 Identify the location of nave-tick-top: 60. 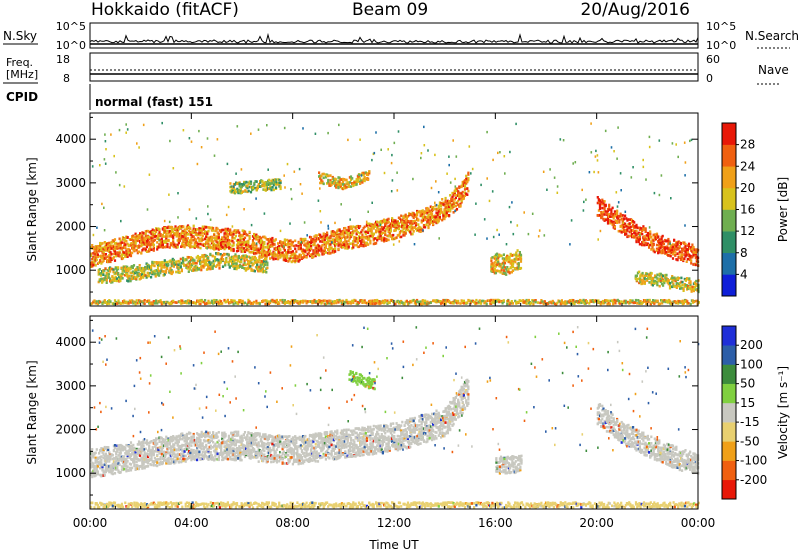
(713, 59).